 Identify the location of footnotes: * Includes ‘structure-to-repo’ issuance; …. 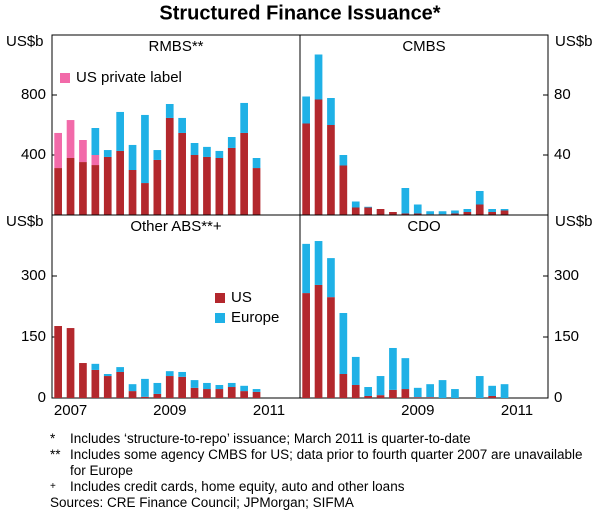
(320, 471).